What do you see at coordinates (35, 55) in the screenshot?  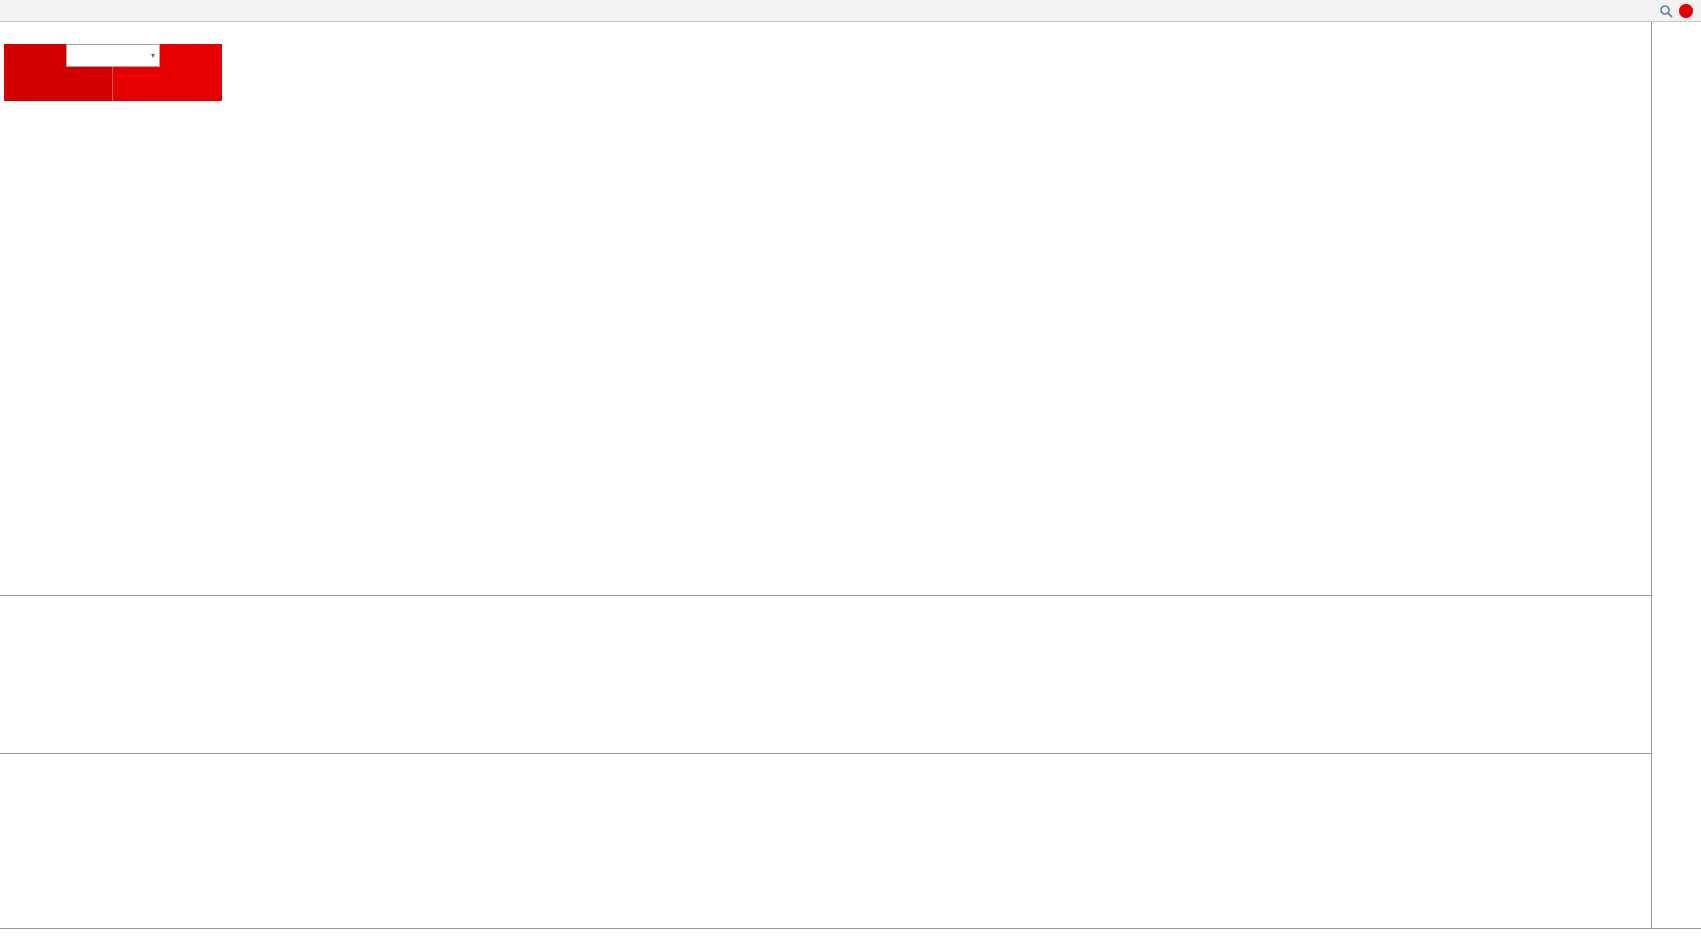 I see `sell-button` at bounding box center [35, 55].